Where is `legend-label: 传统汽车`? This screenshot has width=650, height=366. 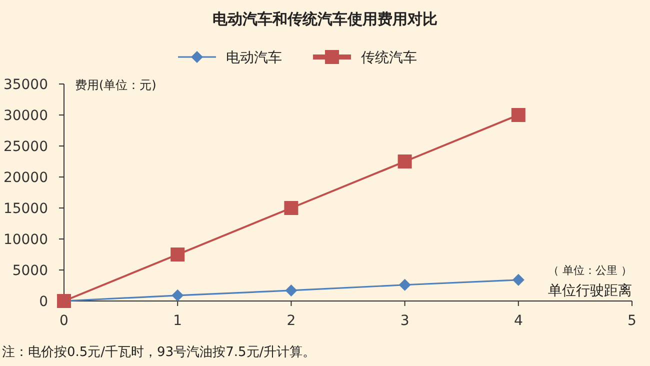
legend-label: 传统汽车 is located at coordinates (389, 58).